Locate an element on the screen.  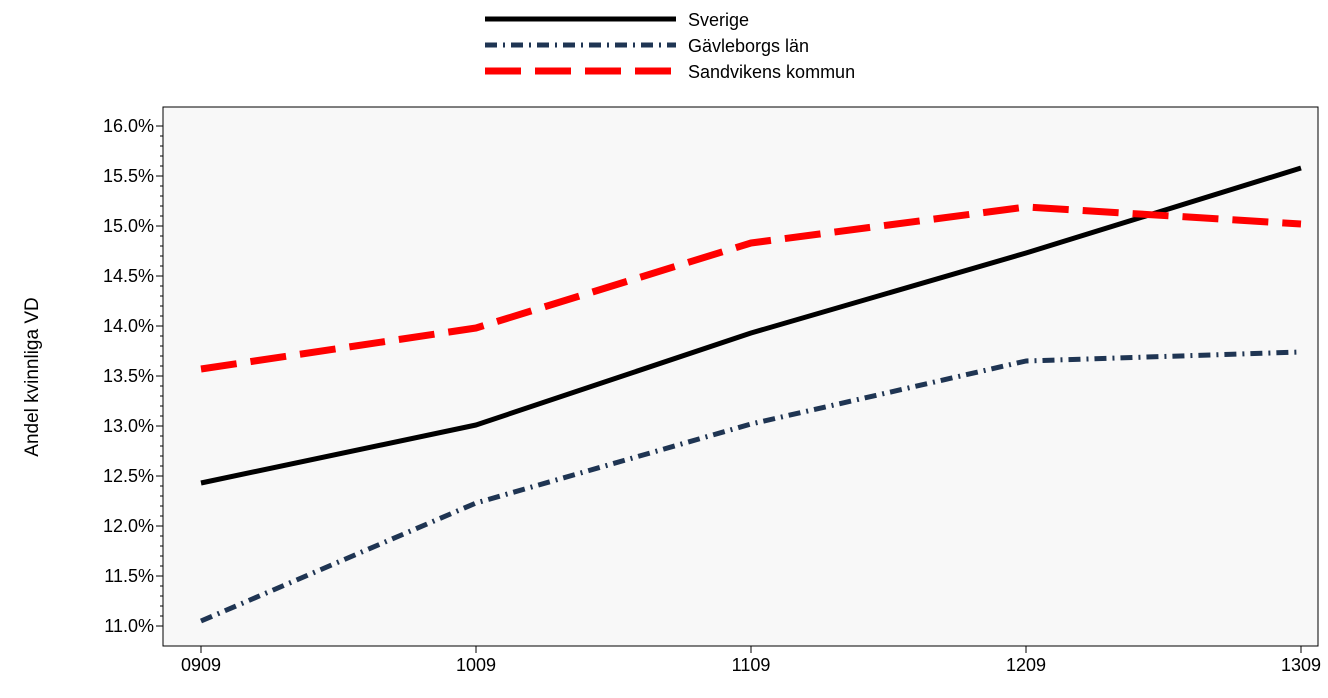
y-tick-label: 13.5% is located at coordinates (128, 376).